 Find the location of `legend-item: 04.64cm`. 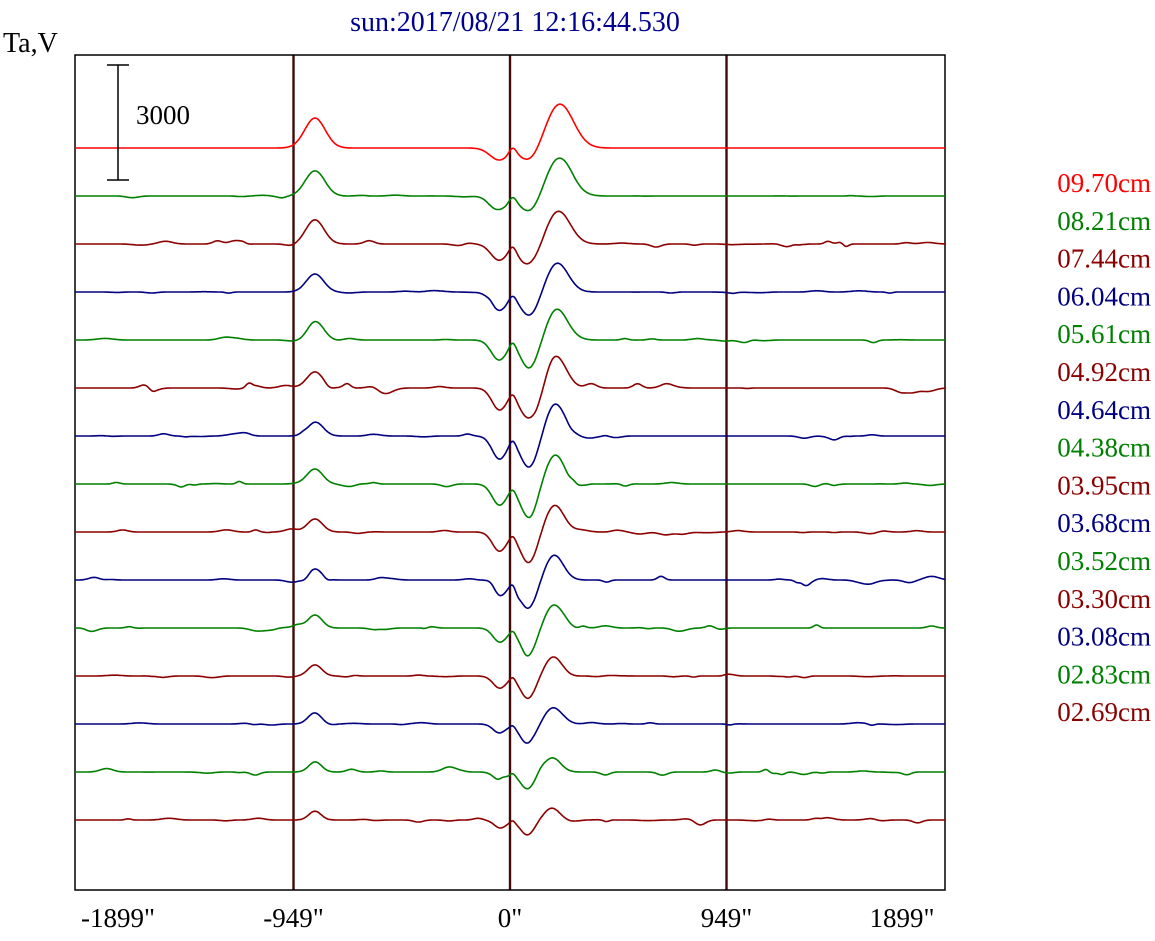

legend-item: 04.64cm is located at coordinates (1104, 410).